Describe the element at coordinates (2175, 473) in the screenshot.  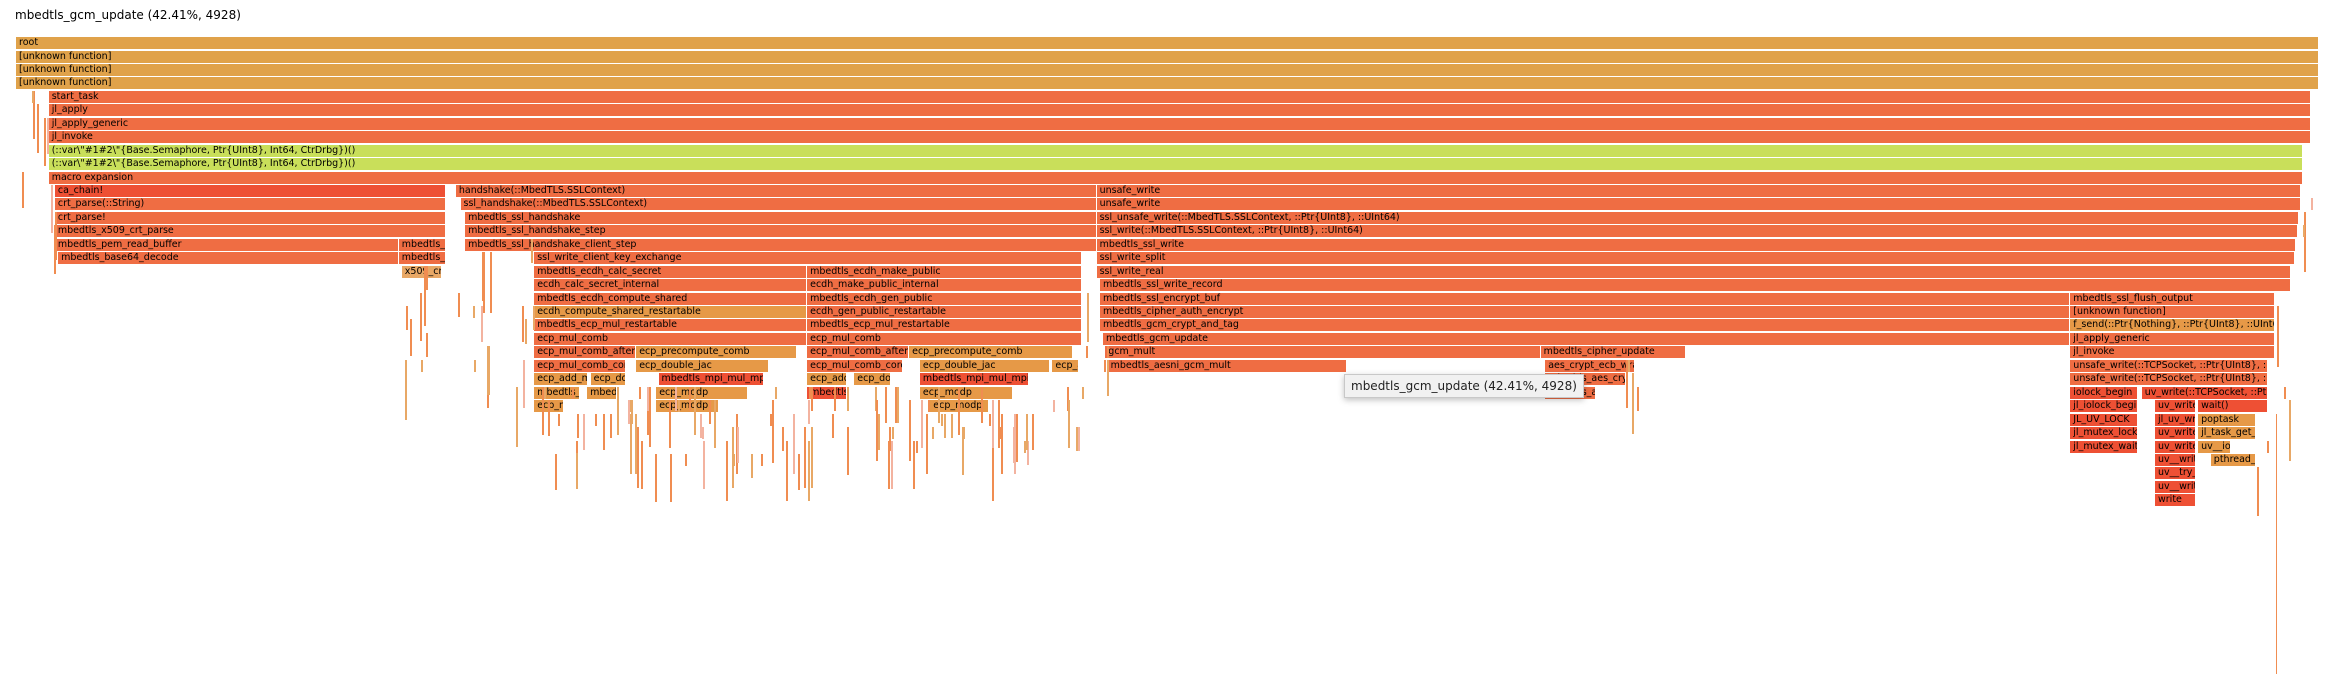
I see `flame-frame: uv__try_write` at that location.